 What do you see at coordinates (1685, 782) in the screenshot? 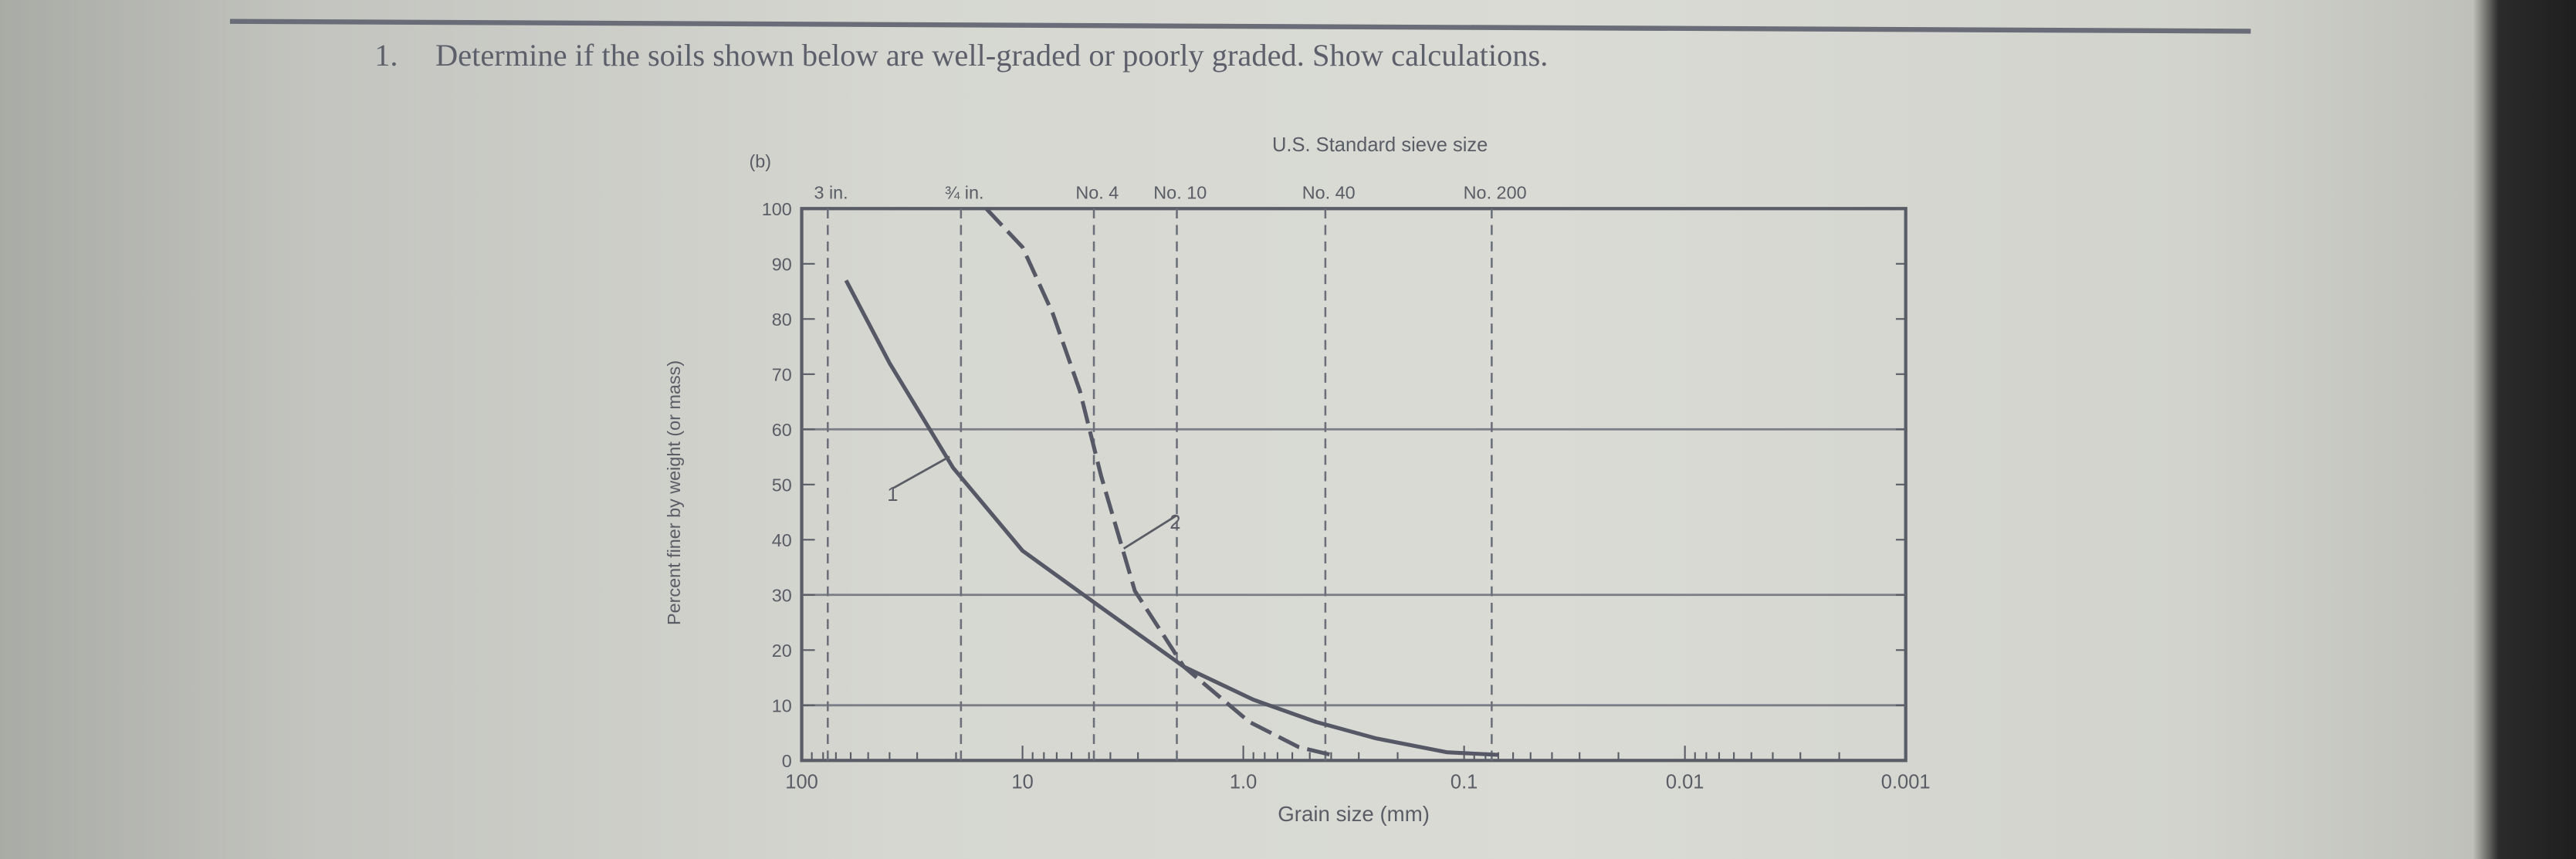
I see `x-tick-label: 0.01` at bounding box center [1685, 782].